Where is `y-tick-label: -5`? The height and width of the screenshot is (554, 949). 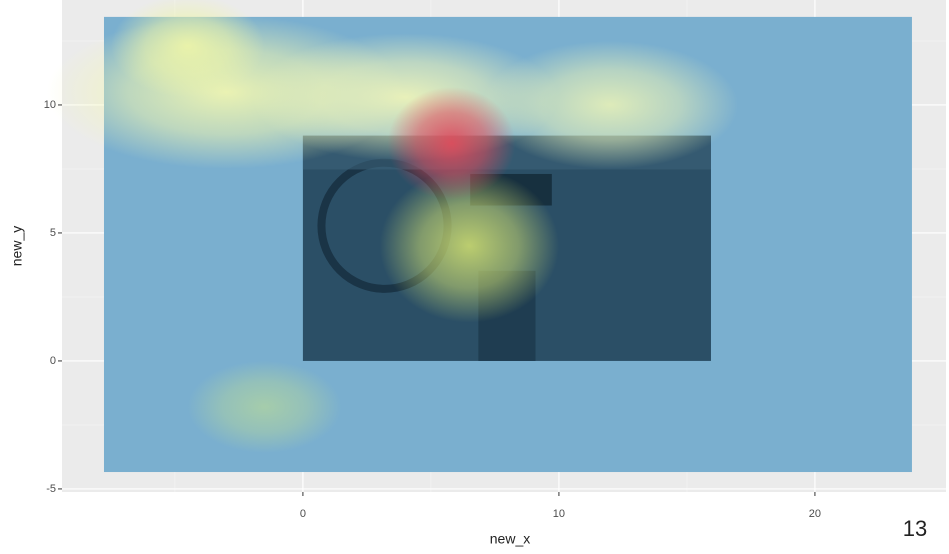 y-tick-label: -5 is located at coordinates (51, 489).